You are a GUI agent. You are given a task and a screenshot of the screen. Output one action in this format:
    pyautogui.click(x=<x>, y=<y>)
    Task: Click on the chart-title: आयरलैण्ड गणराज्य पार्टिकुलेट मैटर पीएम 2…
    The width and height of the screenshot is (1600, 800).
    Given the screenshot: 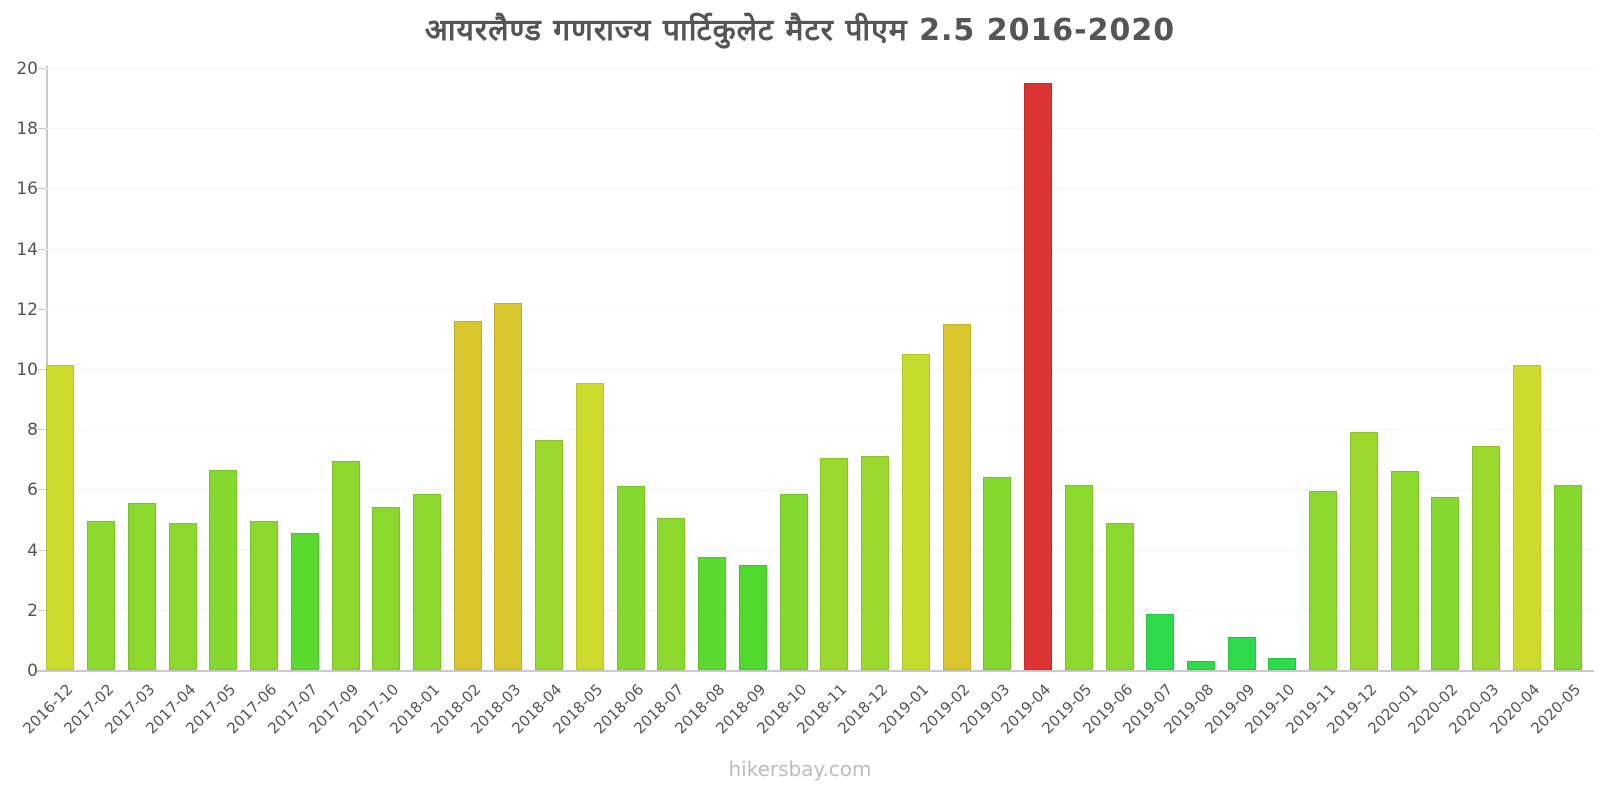 What is the action you would take?
    pyautogui.click(x=800, y=30)
    